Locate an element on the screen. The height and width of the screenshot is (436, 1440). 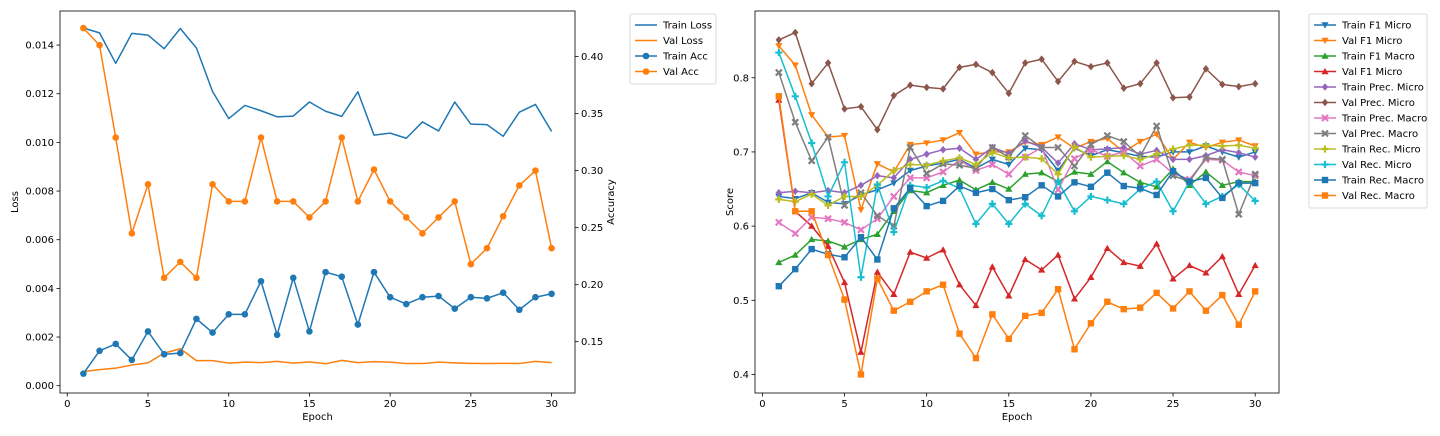
x-axis-label: Epoch is located at coordinates (1017, 417).